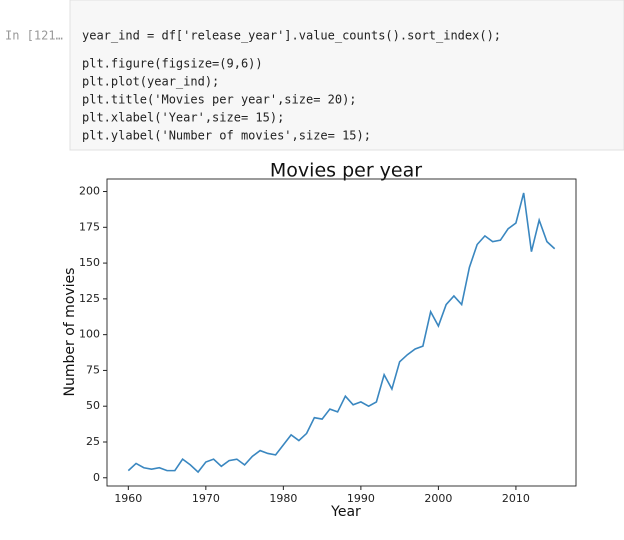  What do you see at coordinates (206, 498) in the screenshot?
I see `x-tick-label: 1970` at bounding box center [206, 498].